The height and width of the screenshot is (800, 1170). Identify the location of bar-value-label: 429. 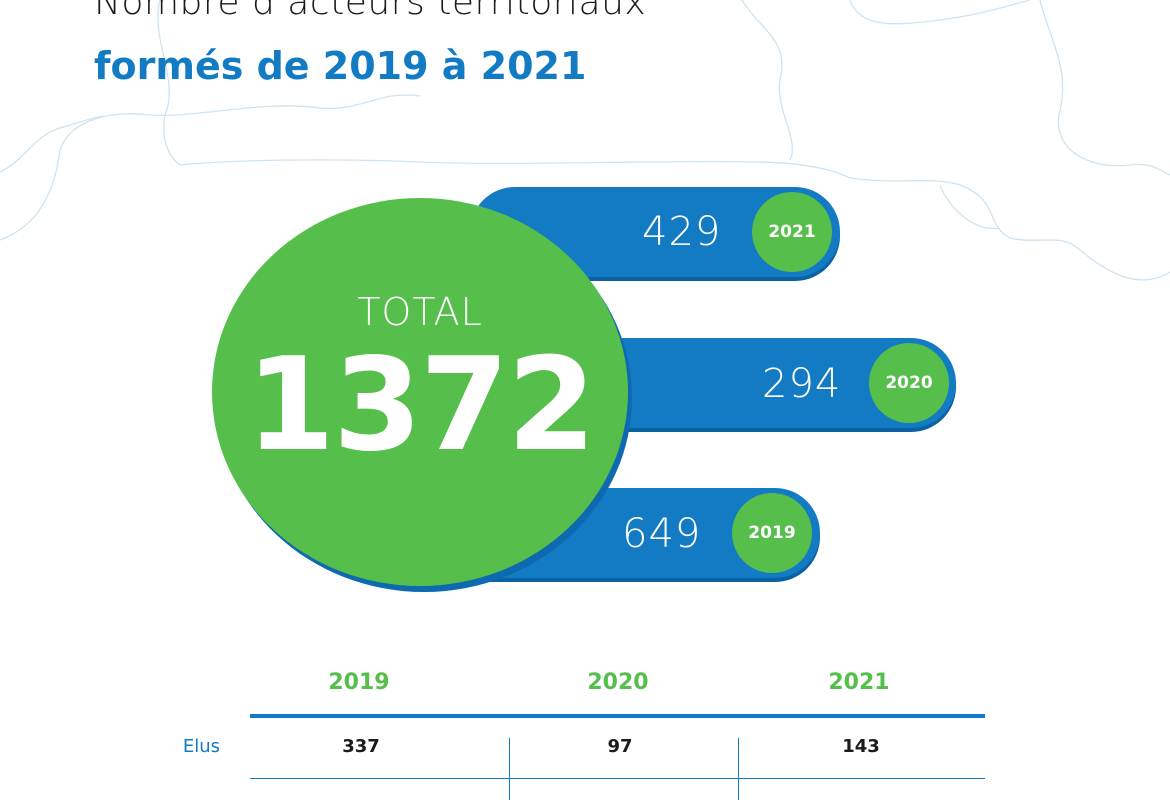
(682, 232).